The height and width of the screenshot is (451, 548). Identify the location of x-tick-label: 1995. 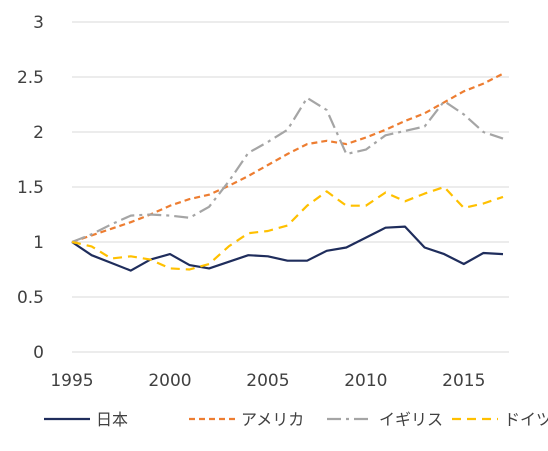
(71, 381).